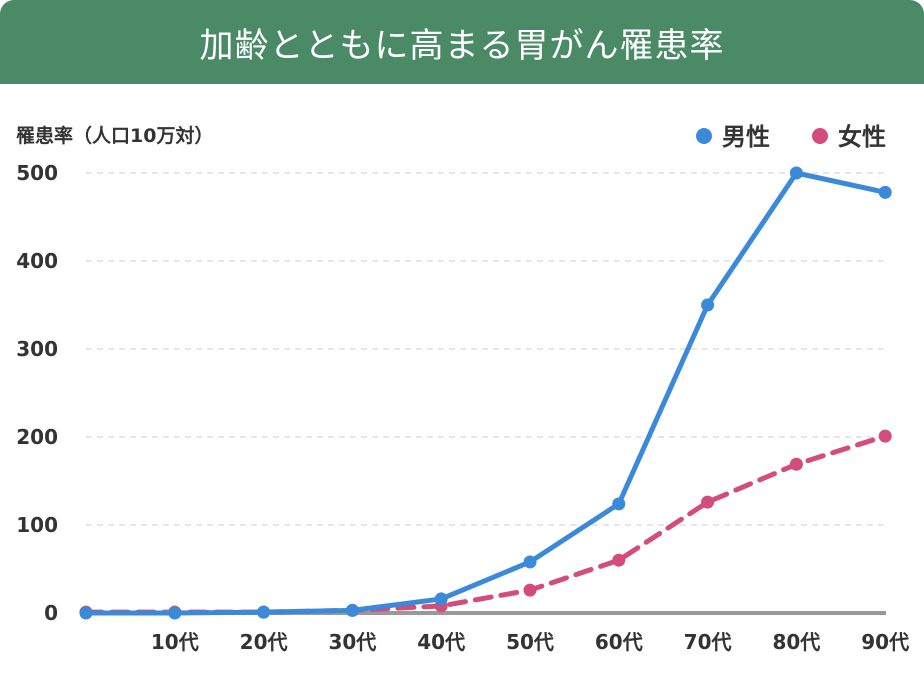 This screenshot has width=924, height=680. What do you see at coordinates (791, 137) in the screenshot?
I see `legend: 男性 女性` at bounding box center [791, 137].